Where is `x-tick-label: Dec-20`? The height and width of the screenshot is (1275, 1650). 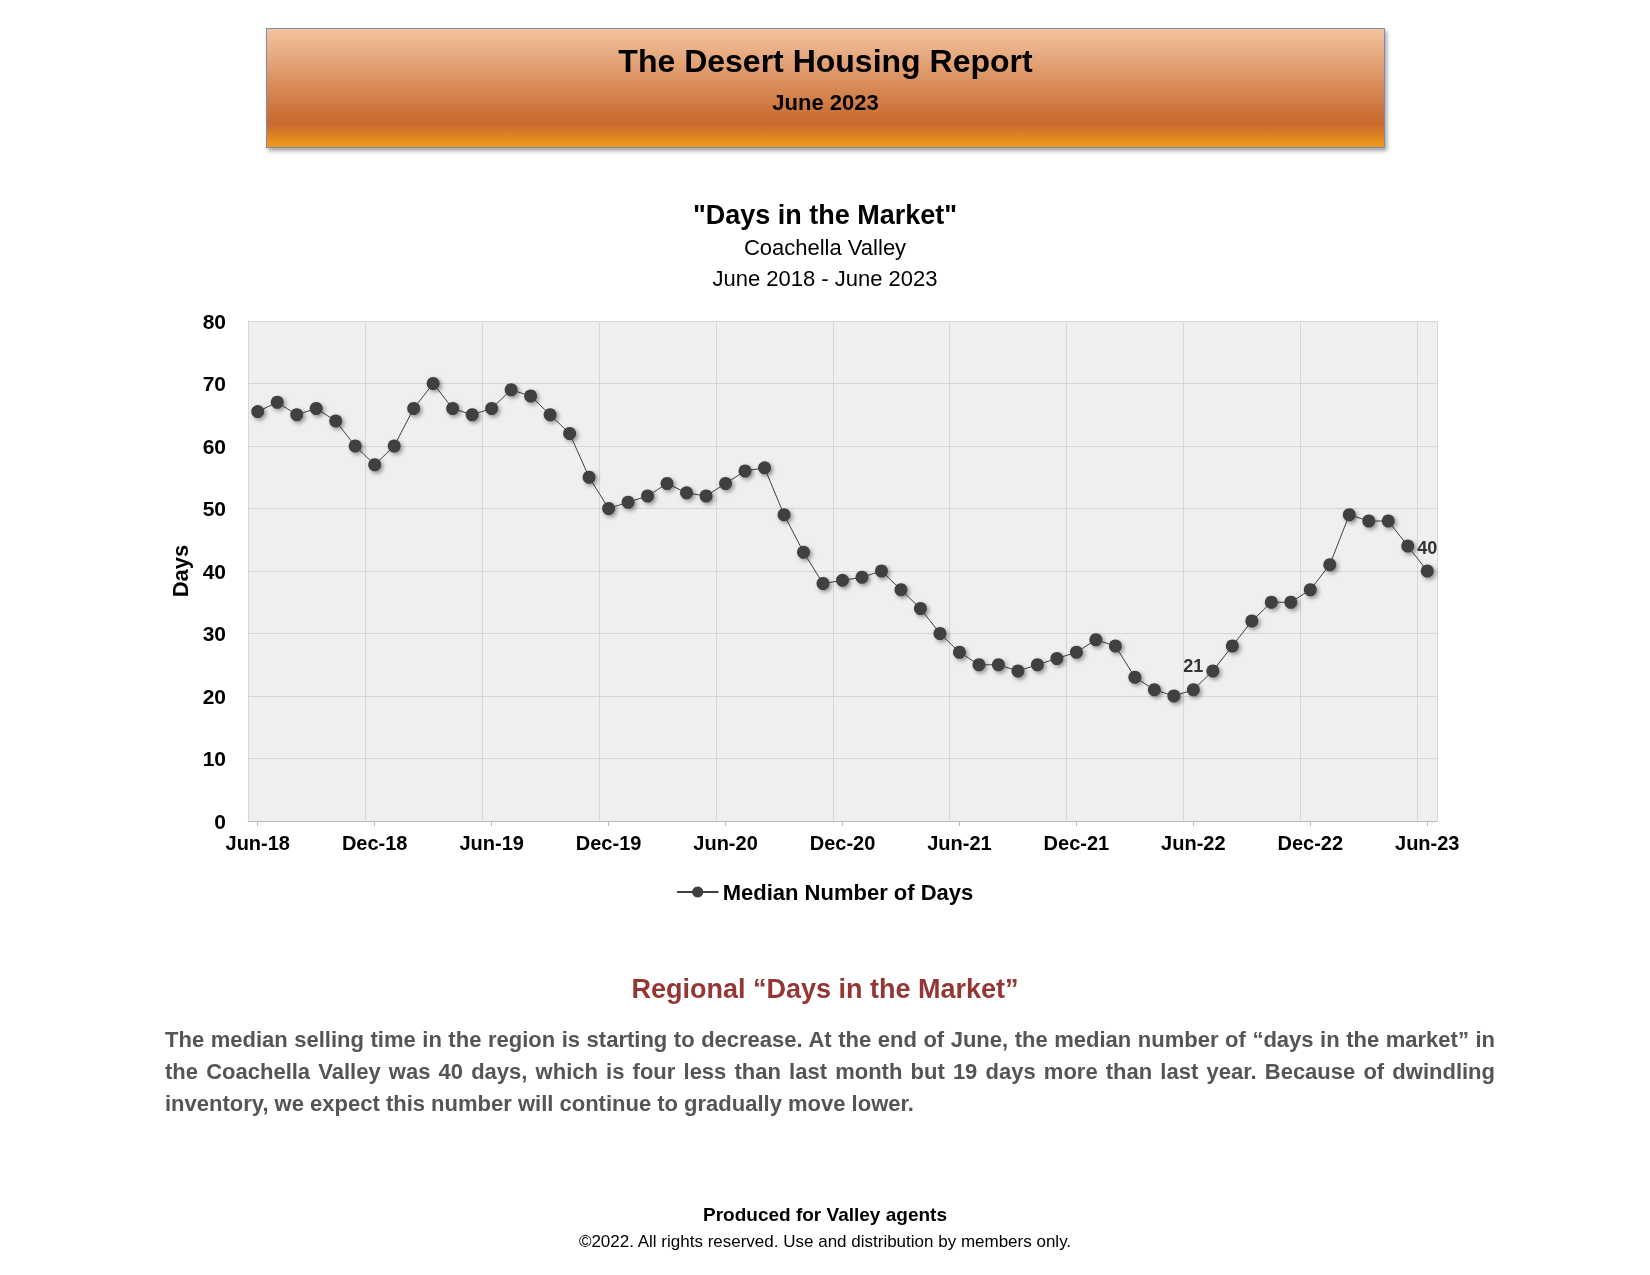
x-tick-label: Dec-20 is located at coordinates (842, 843).